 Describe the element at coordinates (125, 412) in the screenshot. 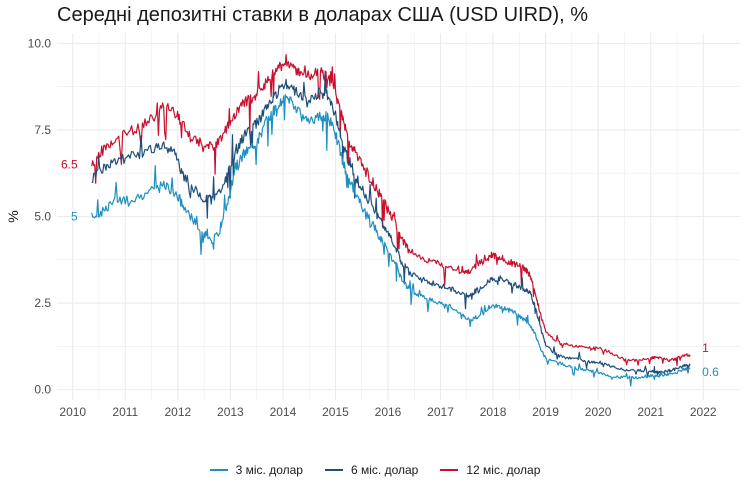

I see `x-tick-label: 2011` at that location.